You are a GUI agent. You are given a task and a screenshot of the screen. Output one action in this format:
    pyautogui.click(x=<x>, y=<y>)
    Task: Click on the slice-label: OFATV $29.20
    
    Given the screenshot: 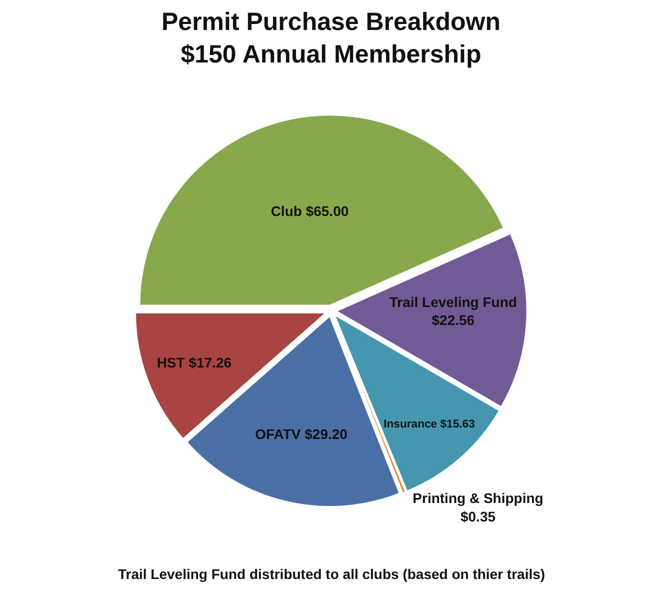 What is the action you would take?
    pyautogui.click(x=301, y=434)
    